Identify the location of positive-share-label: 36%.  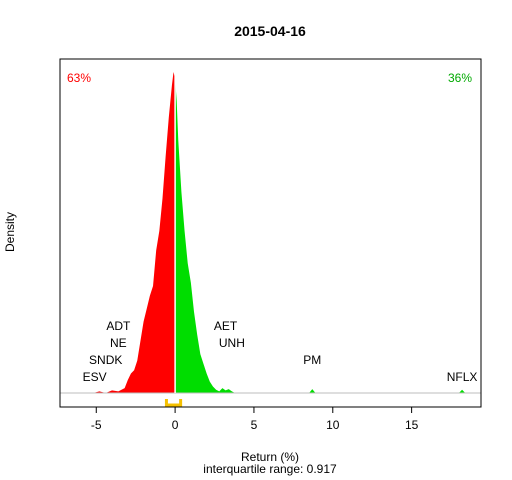
(460, 78).